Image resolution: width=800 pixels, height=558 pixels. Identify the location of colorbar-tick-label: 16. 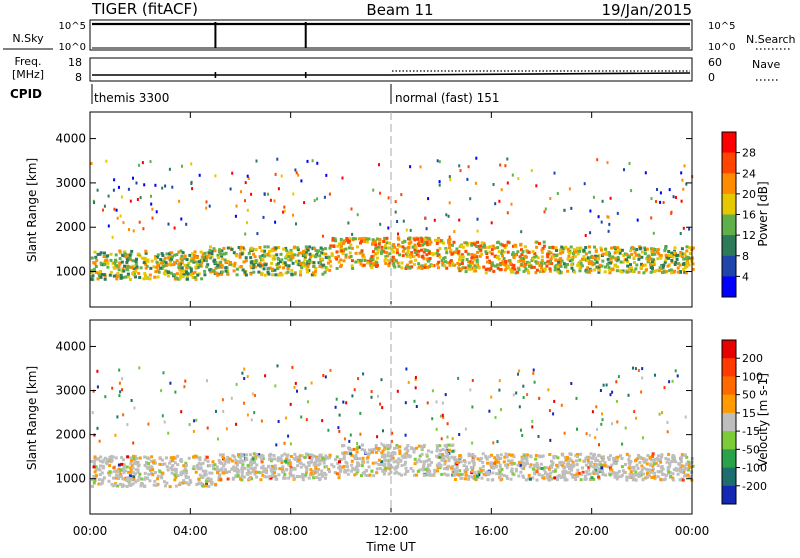
(749, 215).